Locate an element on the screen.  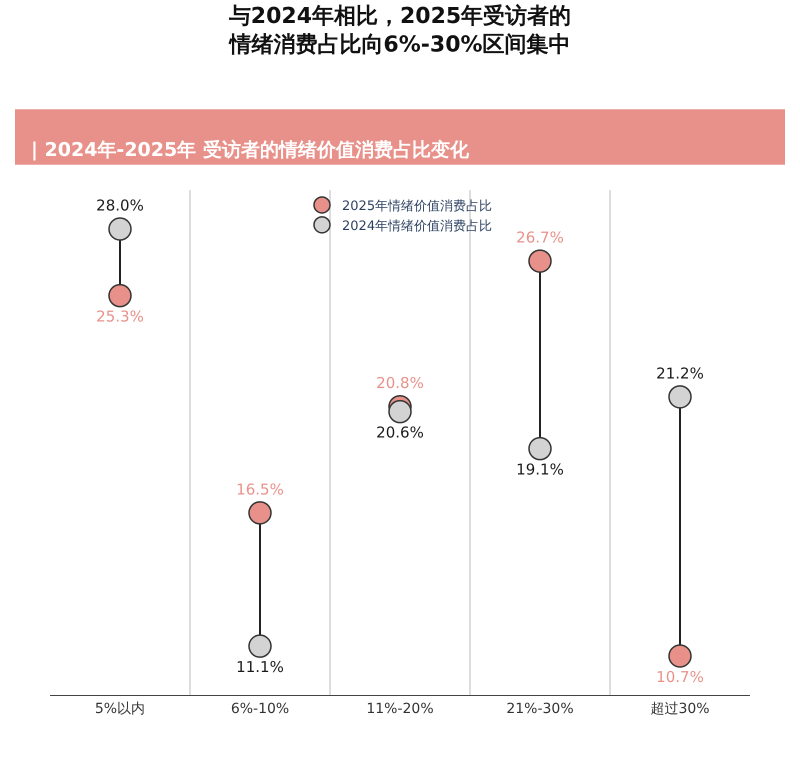
data-label: 19.1% is located at coordinates (540, 469).